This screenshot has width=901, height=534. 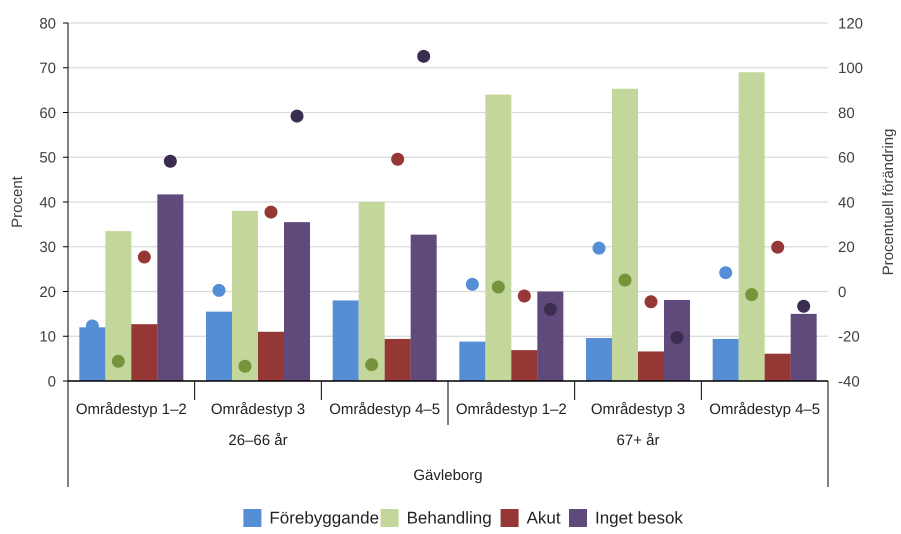 What do you see at coordinates (324, 518) in the screenshot?
I see `legend-label: Förebyggande` at bounding box center [324, 518].